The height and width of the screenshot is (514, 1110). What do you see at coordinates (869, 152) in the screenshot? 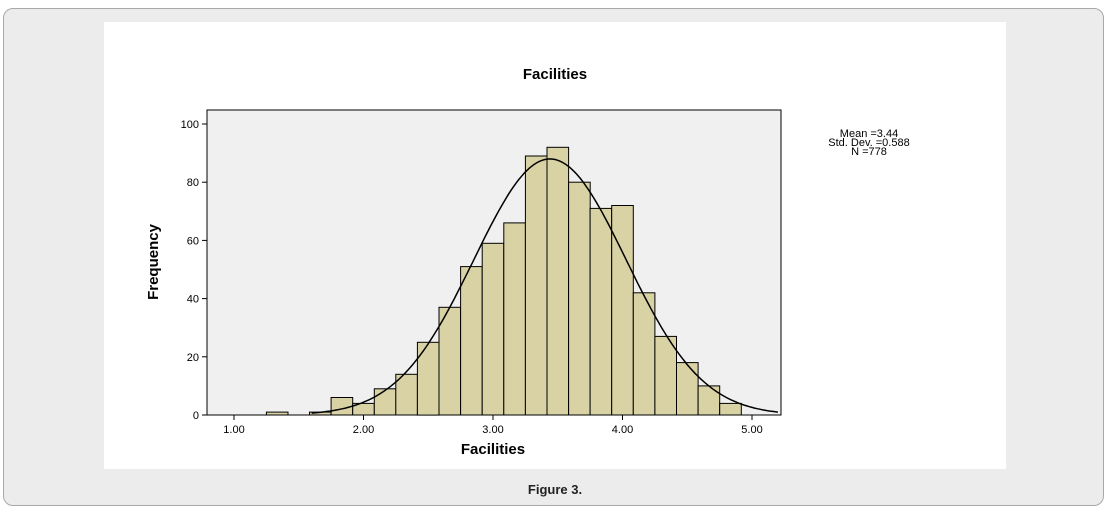
I see `stats-n: N =778` at bounding box center [869, 152].